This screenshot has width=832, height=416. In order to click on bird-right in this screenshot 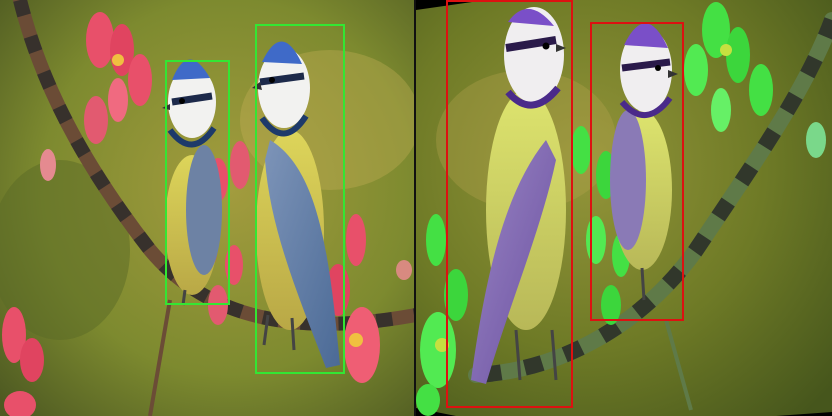, I will do `click(296, 204)`.